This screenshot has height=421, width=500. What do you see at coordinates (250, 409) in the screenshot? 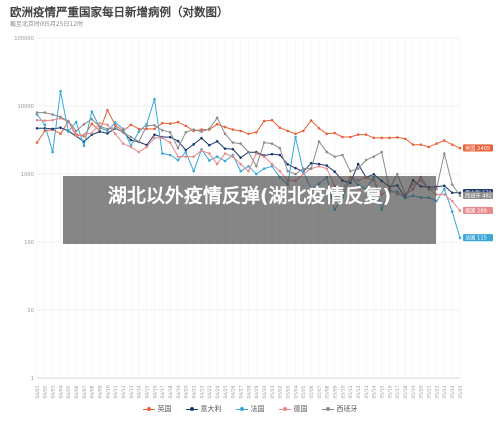
I see `legend-item: 法国` at bounding box center [250, 409].